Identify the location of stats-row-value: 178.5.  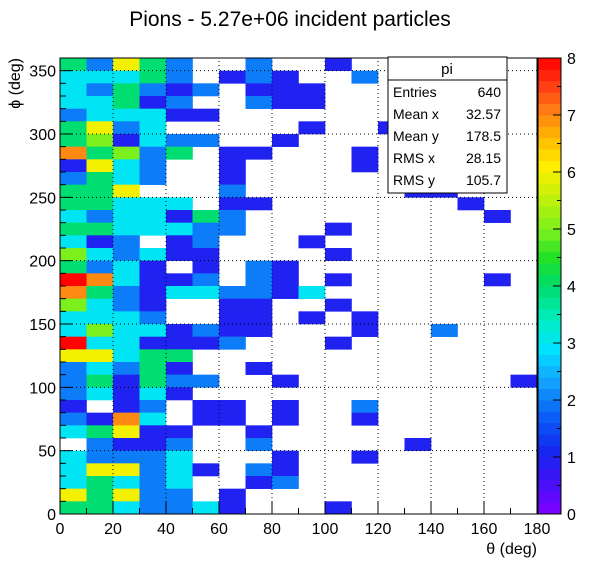
(483, 136).